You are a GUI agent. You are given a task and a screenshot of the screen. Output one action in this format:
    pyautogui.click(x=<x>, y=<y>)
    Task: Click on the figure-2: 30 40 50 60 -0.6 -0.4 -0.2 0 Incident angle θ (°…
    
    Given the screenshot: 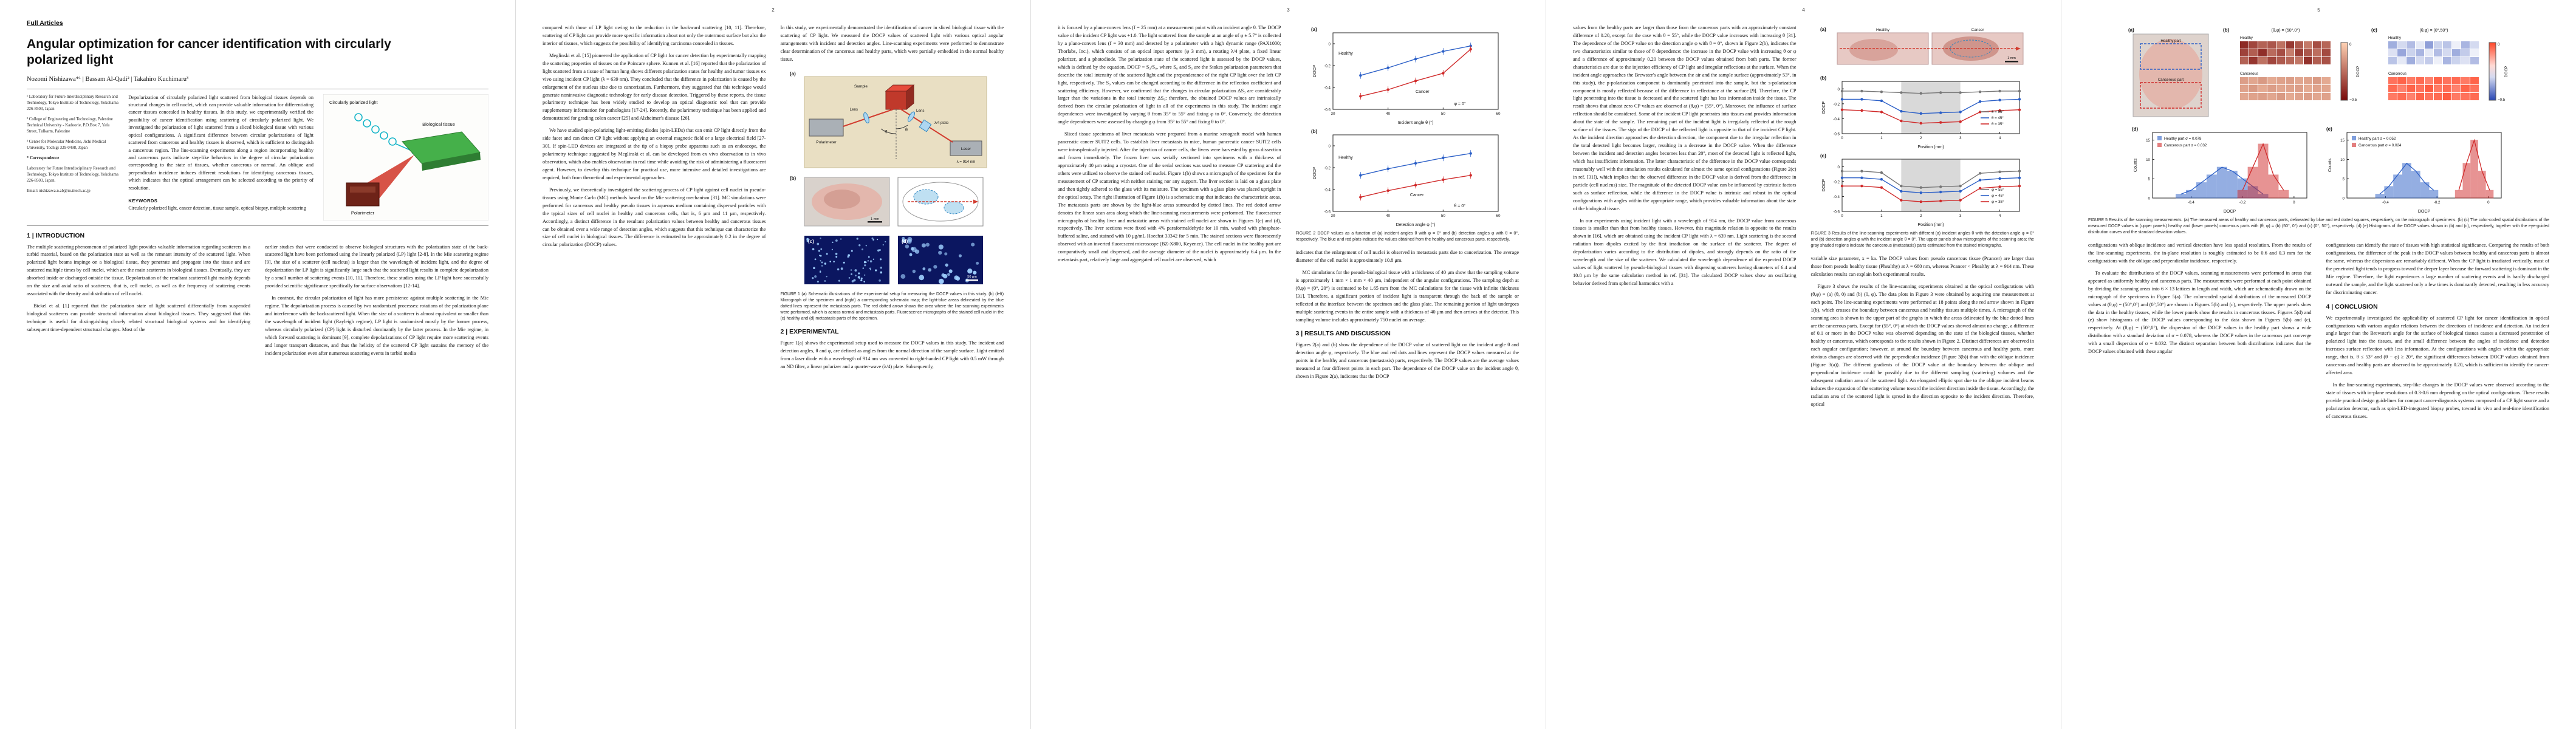 What is the action you would take?
    pyautogui.click(x=1408, y=133)
    